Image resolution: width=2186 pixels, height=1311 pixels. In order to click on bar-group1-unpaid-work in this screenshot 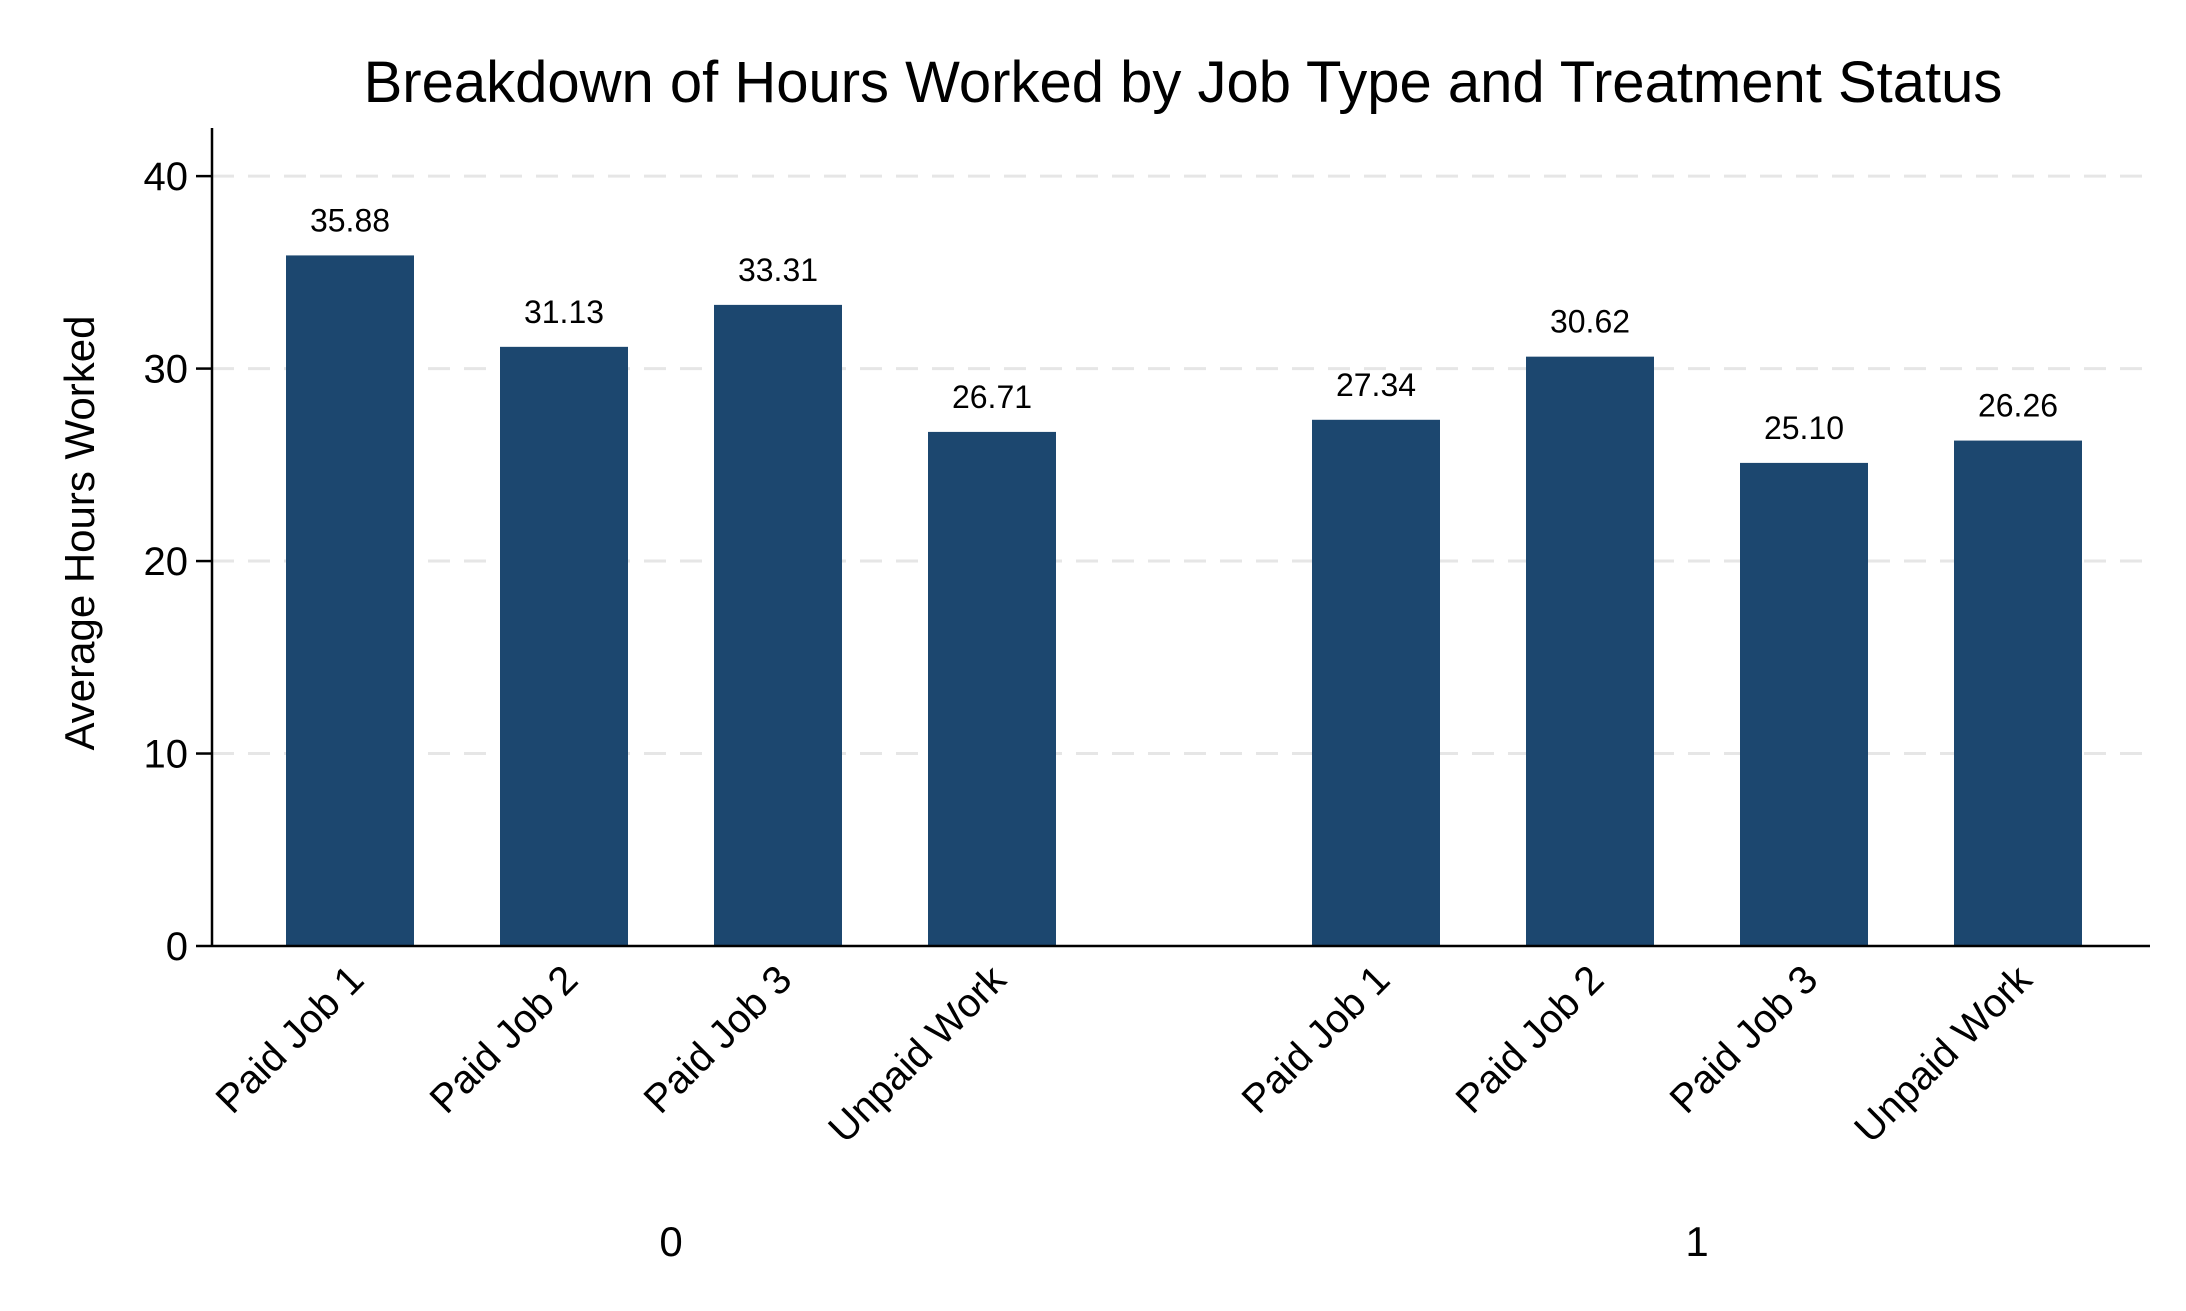, I will do `click(2018, 693)`.